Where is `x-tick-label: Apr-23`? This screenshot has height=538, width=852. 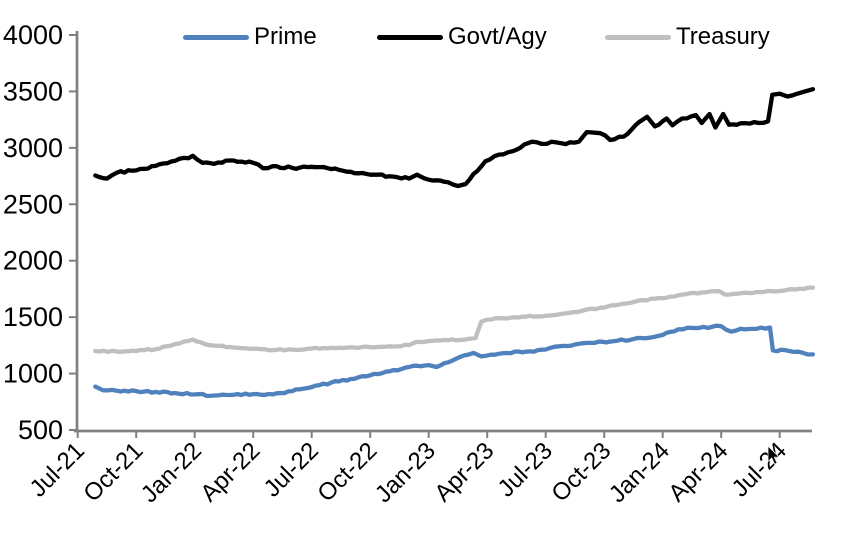
x-tick-label: Apr-23 is located at coordinates (464, 472).